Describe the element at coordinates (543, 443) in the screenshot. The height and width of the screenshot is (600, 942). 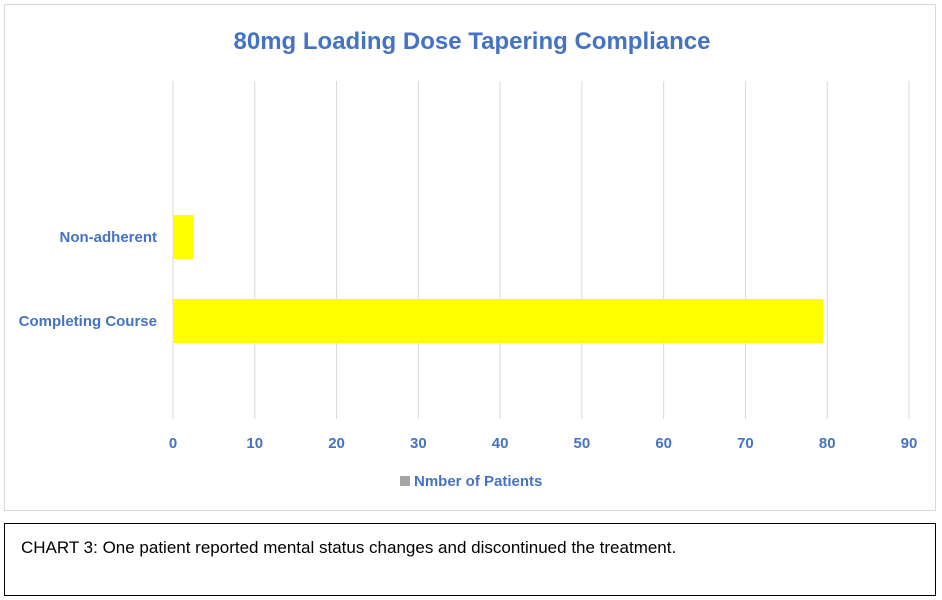
I see `x-tick-labels: 0 10 20 30 40 50 60 70 80 90` at that location.